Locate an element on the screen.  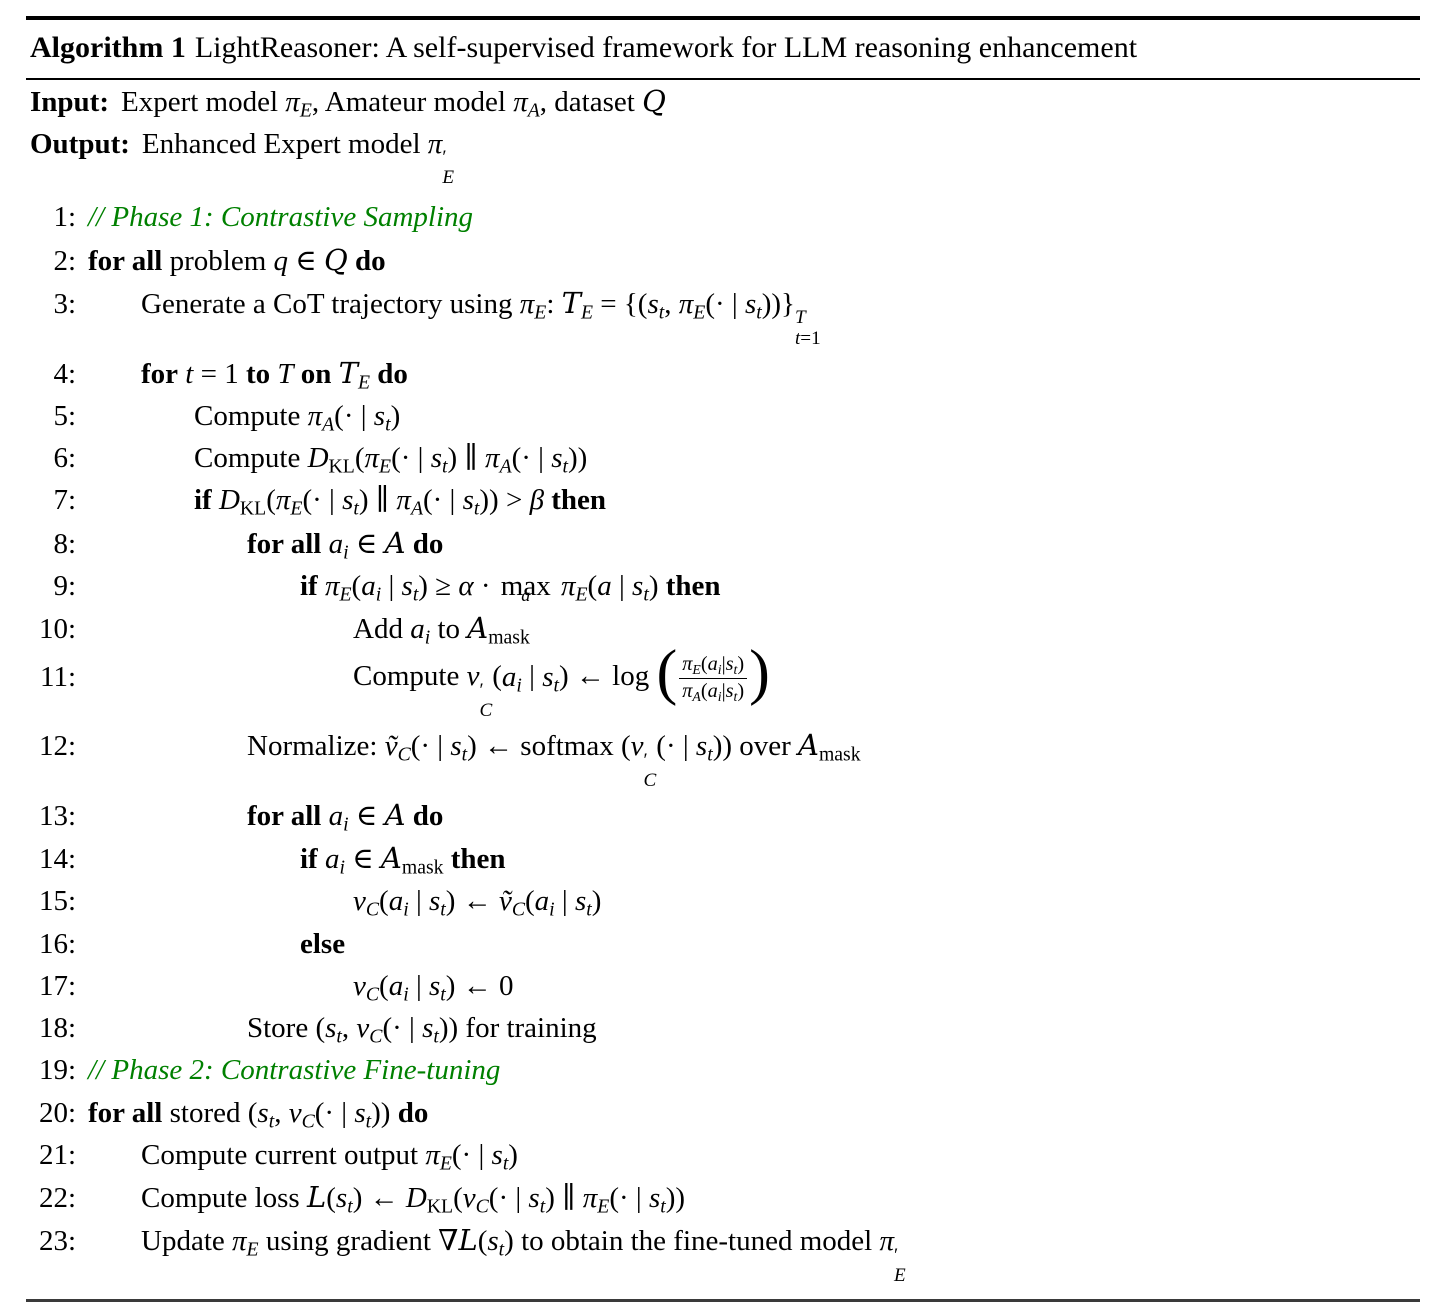
line-content: else is located at coordinates (323, 943).